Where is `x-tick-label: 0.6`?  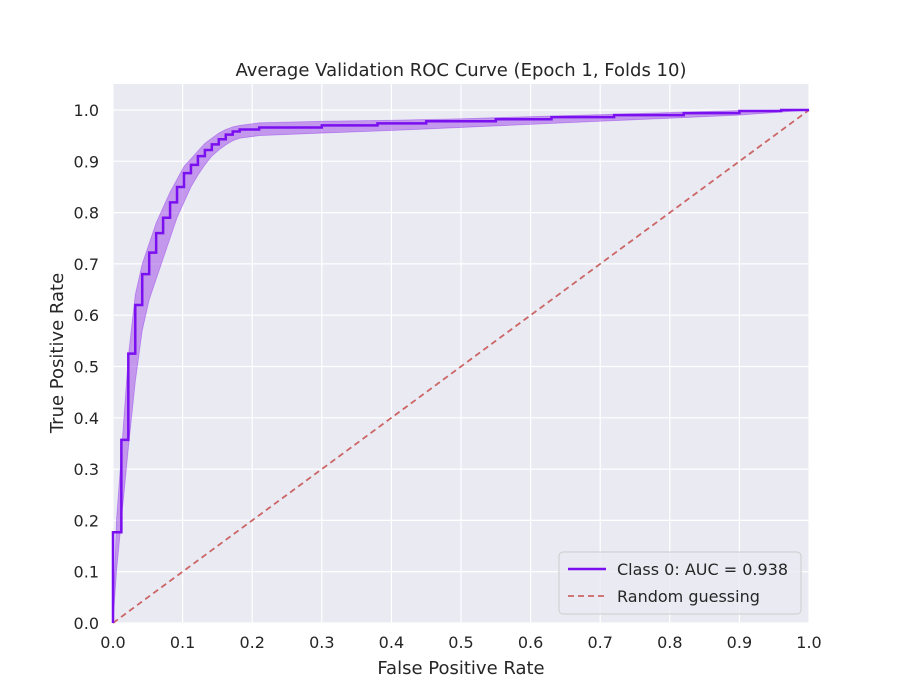
x-tick-label: 0.6 is located at coordinates (530, 642).